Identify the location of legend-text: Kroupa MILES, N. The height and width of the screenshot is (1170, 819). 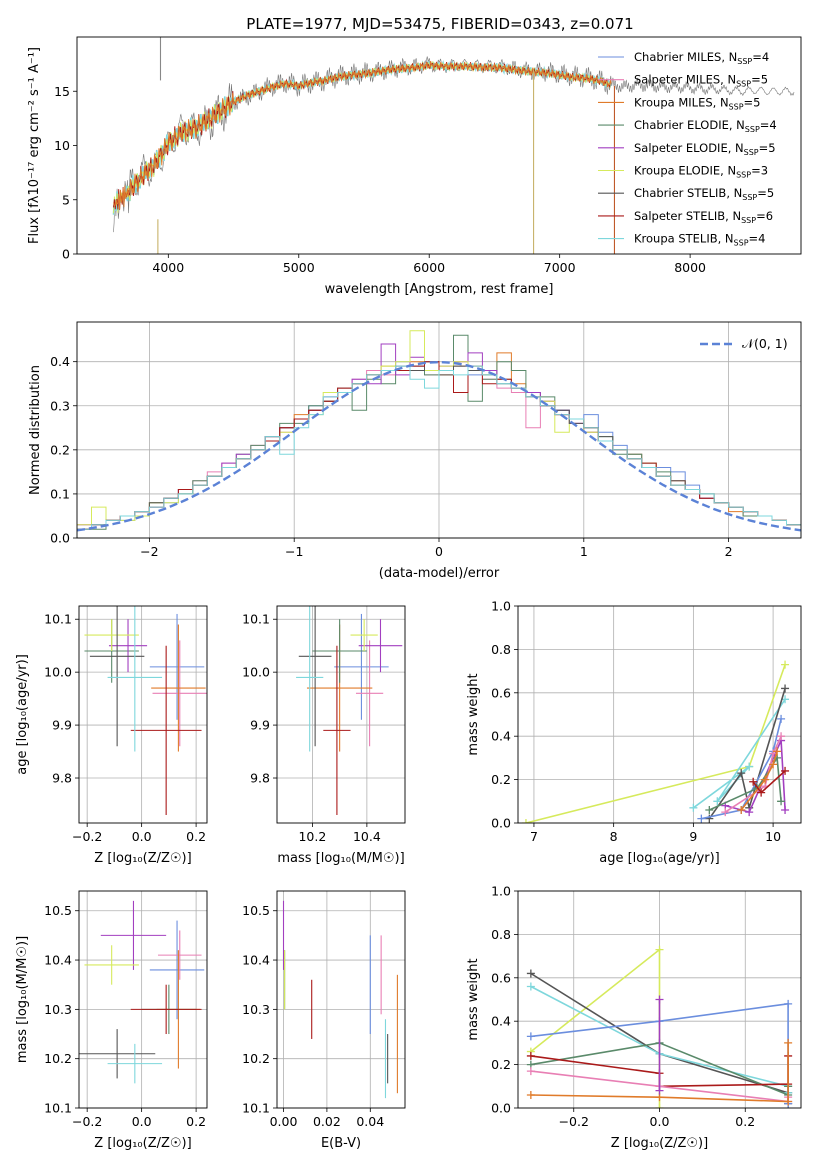
(681, 102).